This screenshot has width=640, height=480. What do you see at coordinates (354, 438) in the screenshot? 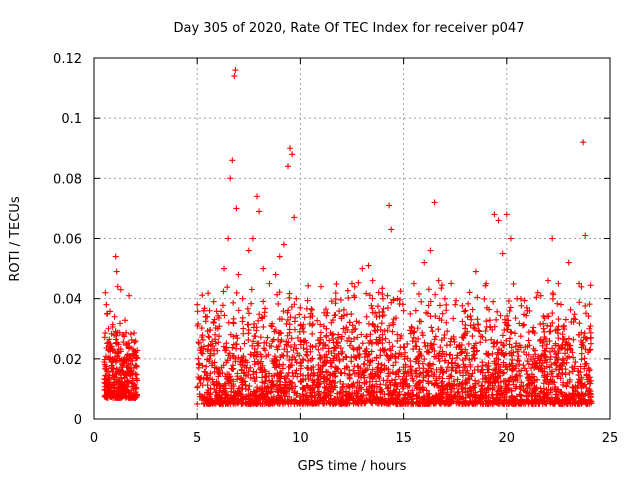
I see `x-tick-labels: 0 5 10 15 20 25` at bounding box center [354, 438].